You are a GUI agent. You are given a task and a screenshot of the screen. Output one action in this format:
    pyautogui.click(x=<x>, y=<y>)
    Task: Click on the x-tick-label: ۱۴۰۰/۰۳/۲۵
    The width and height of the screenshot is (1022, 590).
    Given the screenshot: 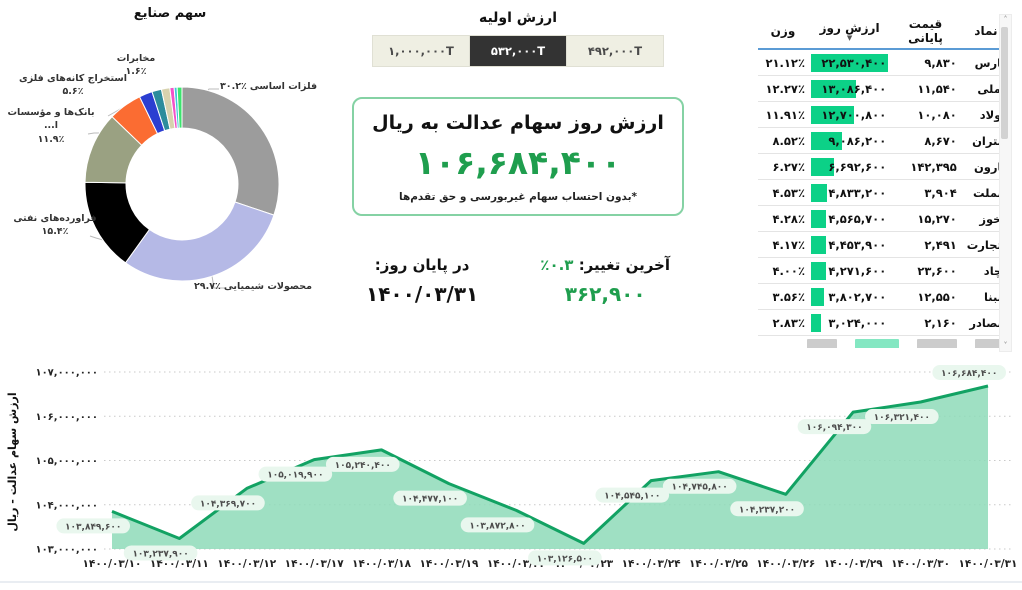 What is the action you would take?
    pyautogui.click(x=719, y=564)
    